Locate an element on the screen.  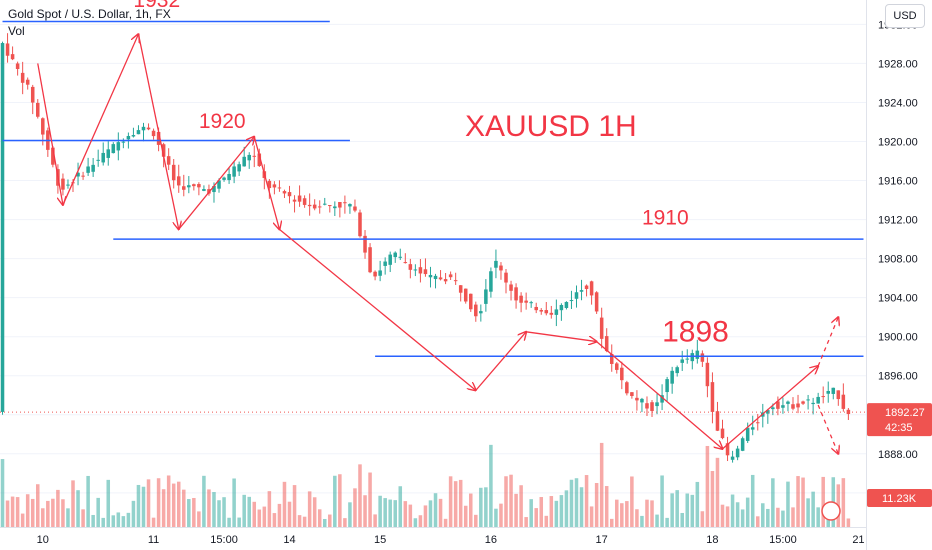
x-tick-1: 11 is located at coordinates (153, 540).